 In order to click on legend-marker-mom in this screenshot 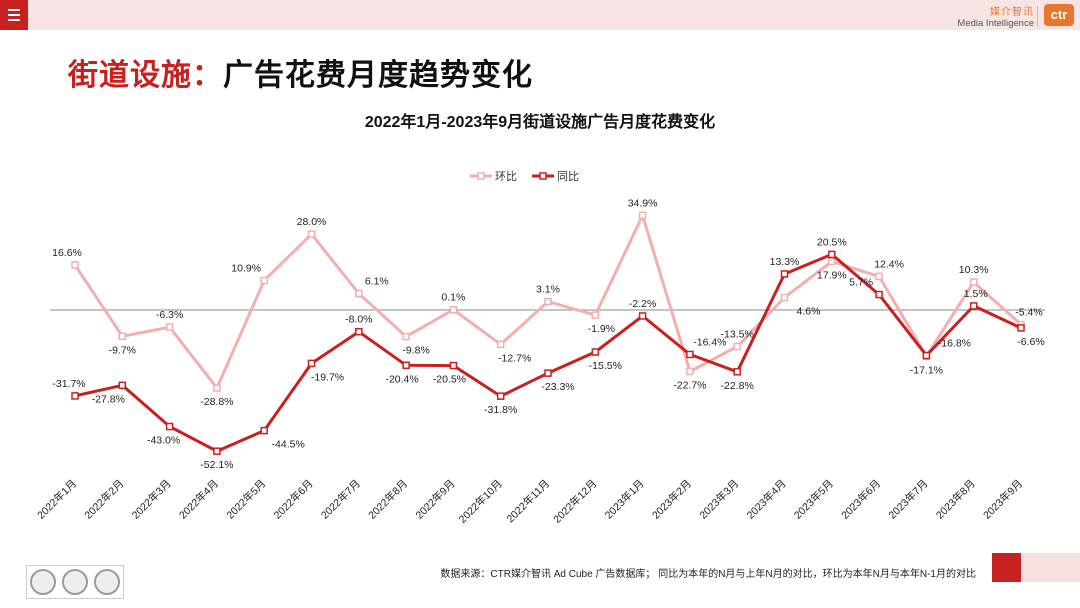, I will do `click(481, 176)`.